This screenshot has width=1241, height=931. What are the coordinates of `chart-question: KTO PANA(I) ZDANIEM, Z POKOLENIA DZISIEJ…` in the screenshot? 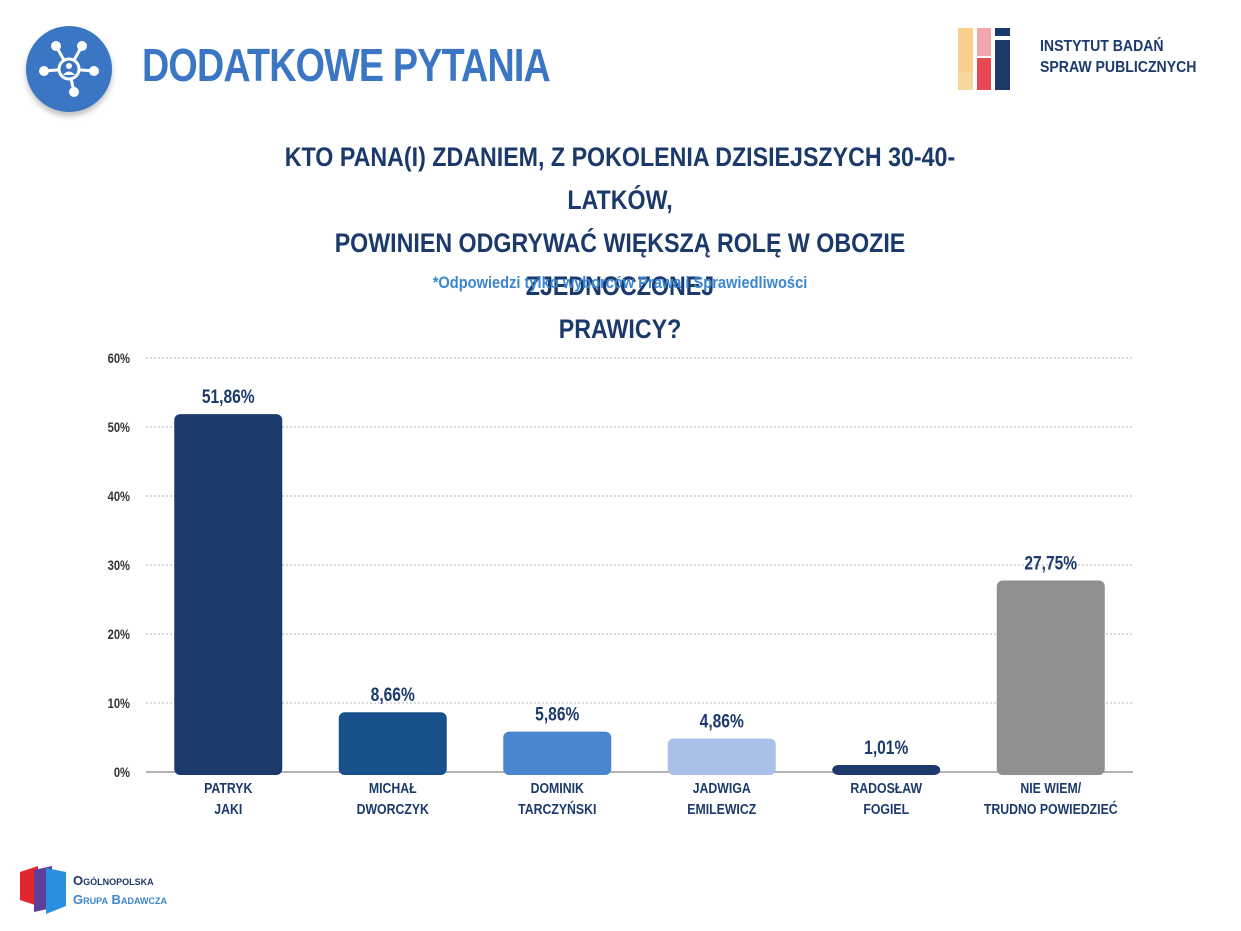 It's located at (620, 243).